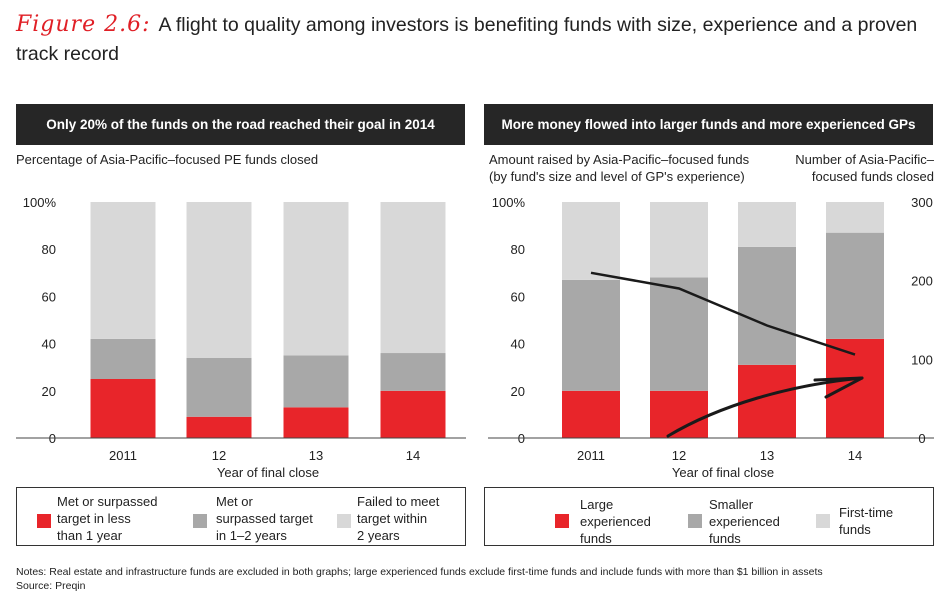  Describe the element at coordinates (509, 202) in the screenshot. I see `right-y-tick-label: 100%` at that location.